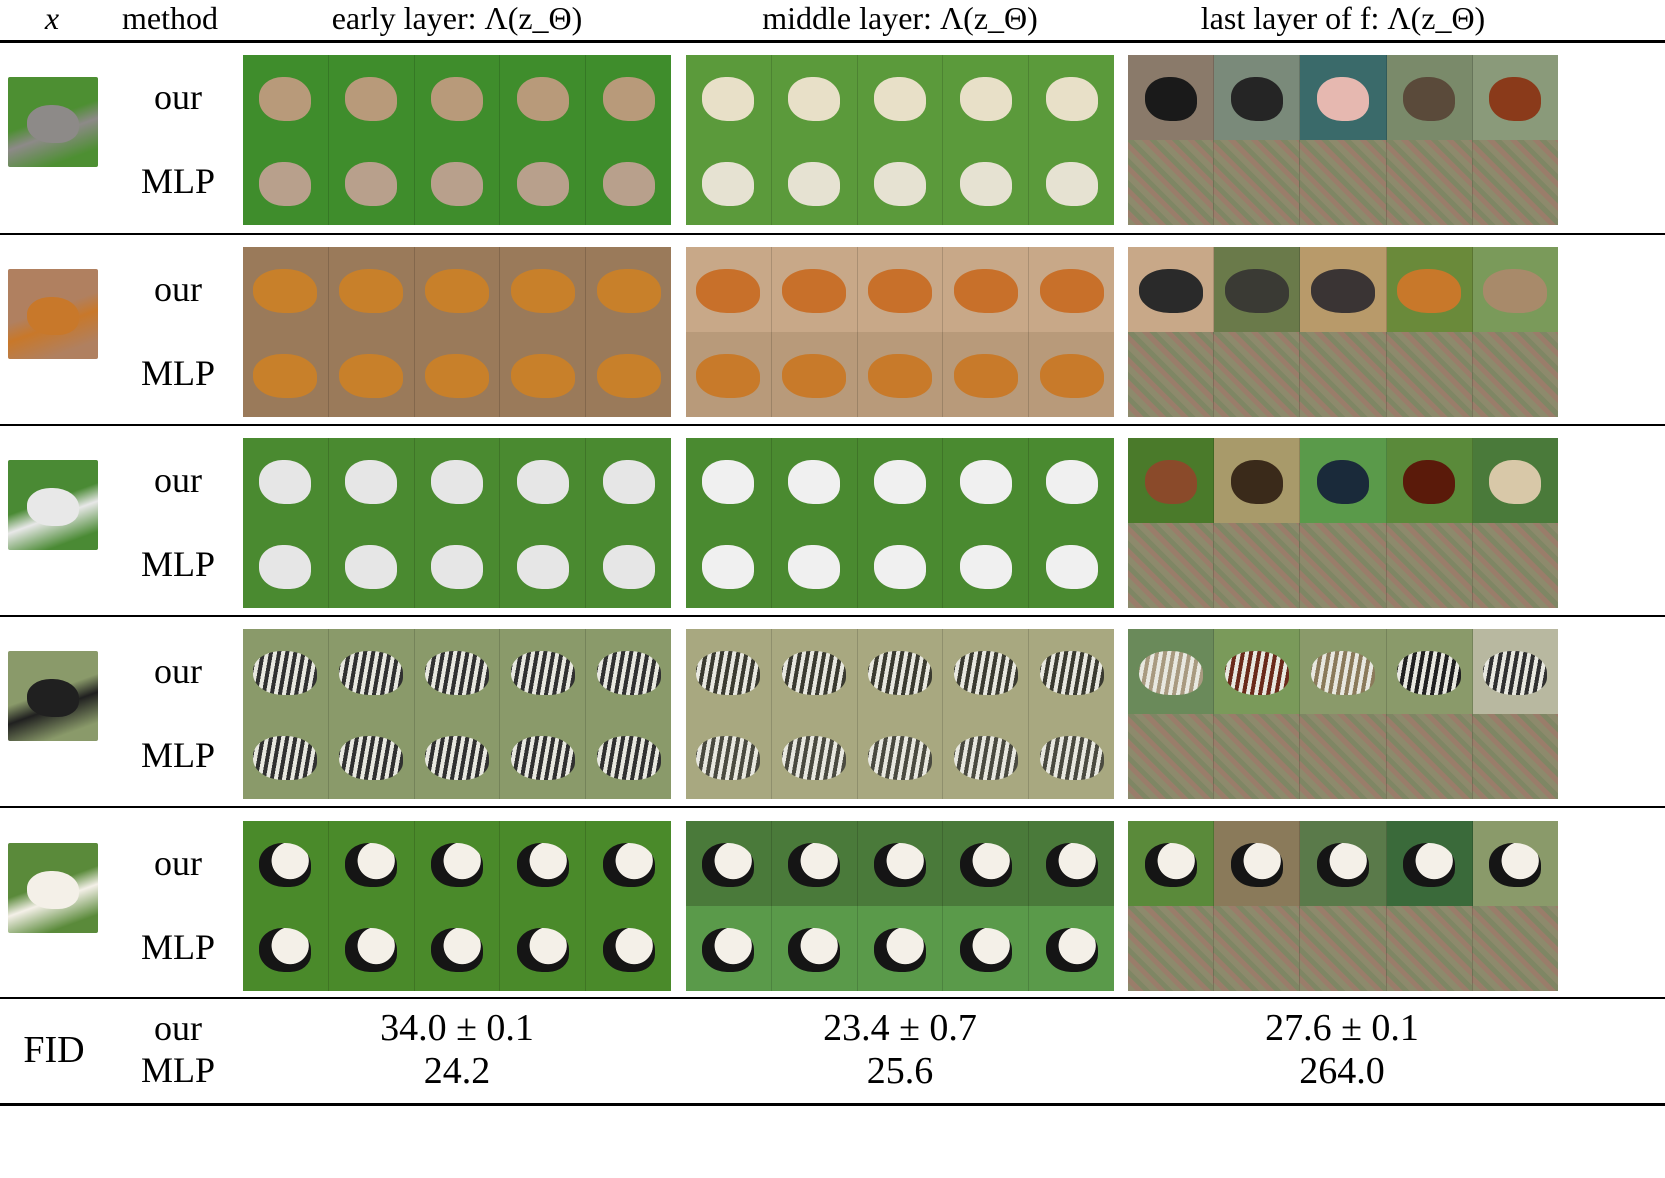 The width and height of the screenshot is (1665, 1178). I want to click on last-our-strip, so click(1343, 480).